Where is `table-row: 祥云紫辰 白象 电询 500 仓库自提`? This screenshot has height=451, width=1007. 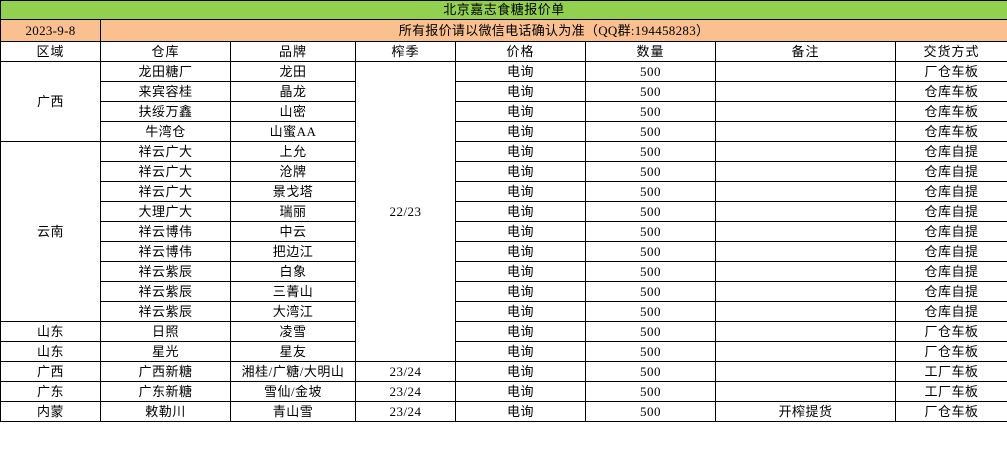 table-row: 祥云紫辰 白象 电询 500 仓库自提 is located at coordinates (504, 271).